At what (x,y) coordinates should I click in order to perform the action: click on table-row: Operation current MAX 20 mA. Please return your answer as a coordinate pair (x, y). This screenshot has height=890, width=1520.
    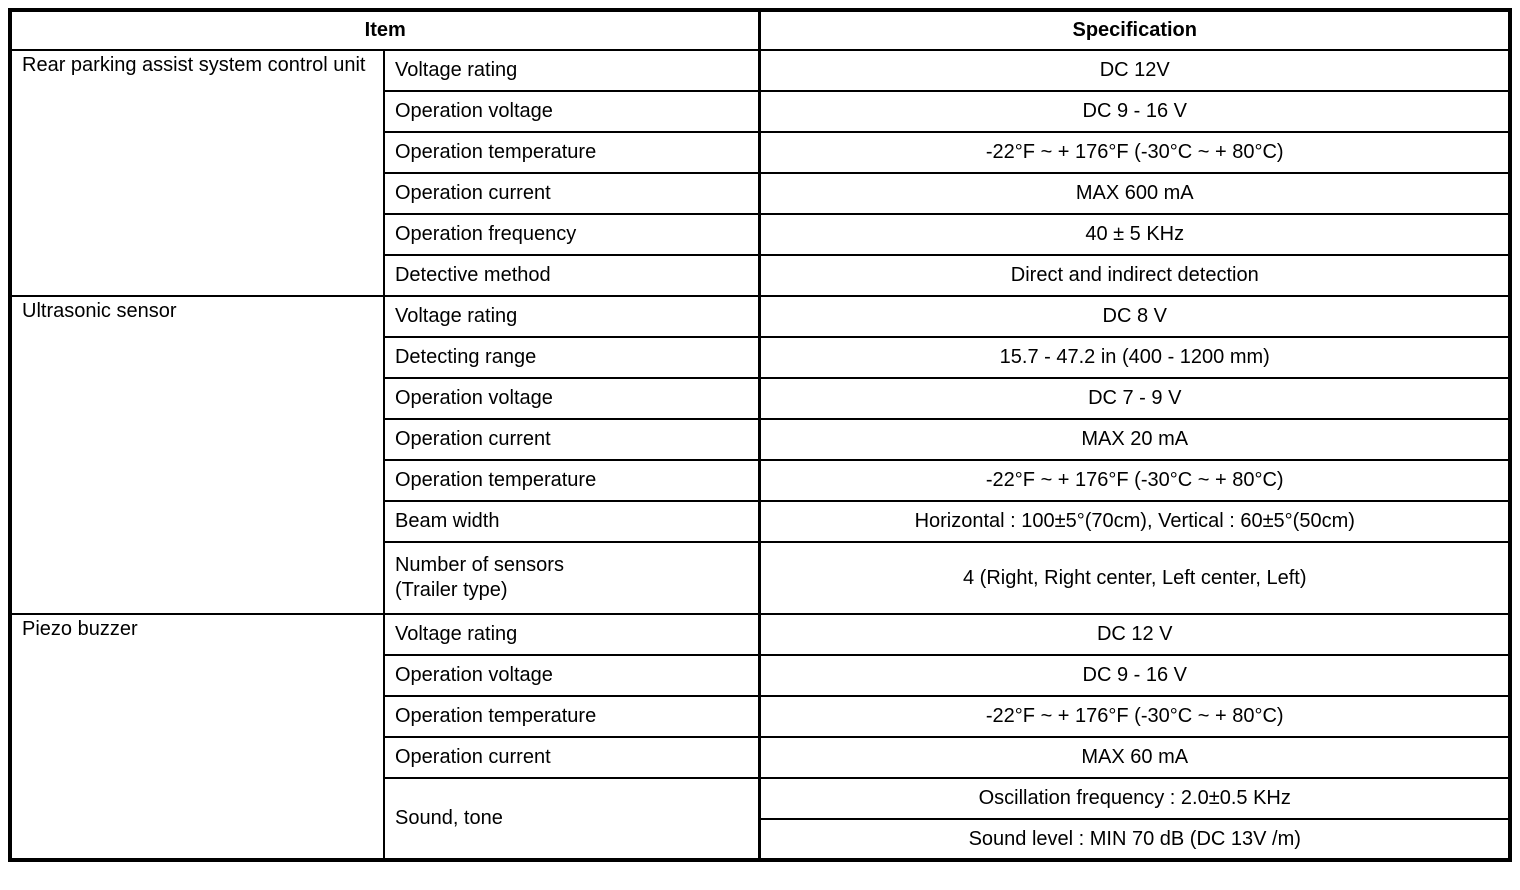
    Looking at the image, I should click on (761, 439).